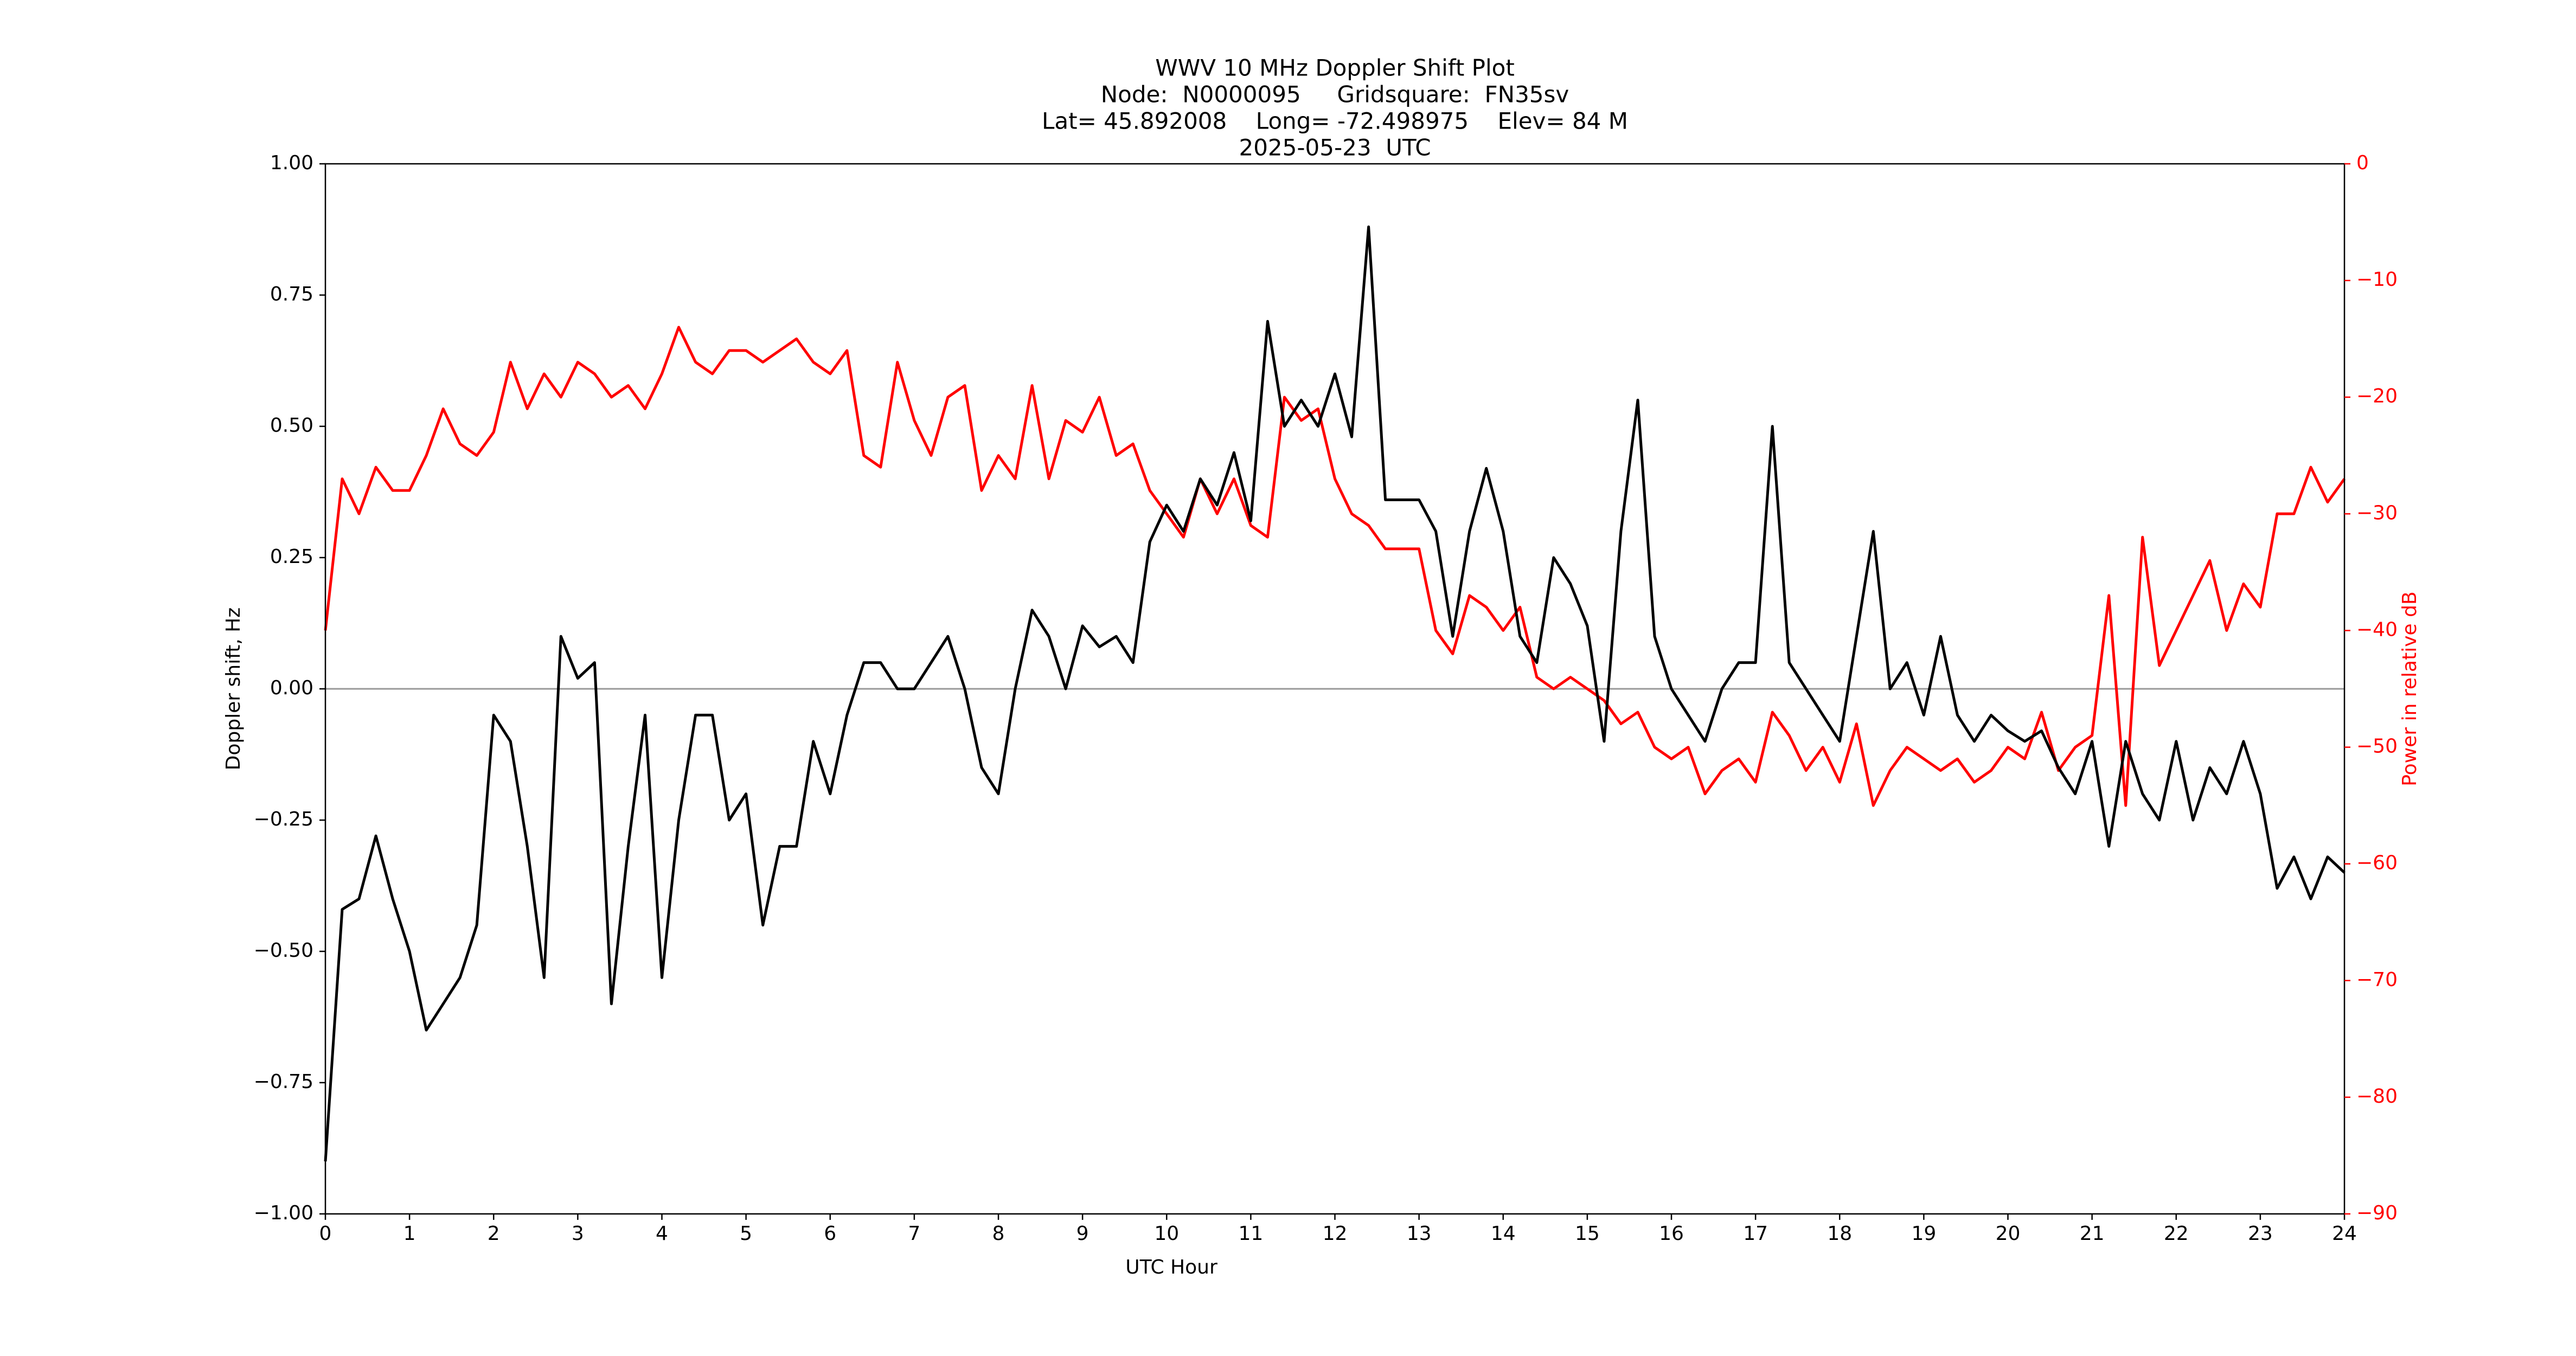 This screenshot has height=1356, width=2576. What do you see at coordinates (291, 557) in the screenshot?
I see `y-tick-label: 0.25` at bounding box center [291, 557].